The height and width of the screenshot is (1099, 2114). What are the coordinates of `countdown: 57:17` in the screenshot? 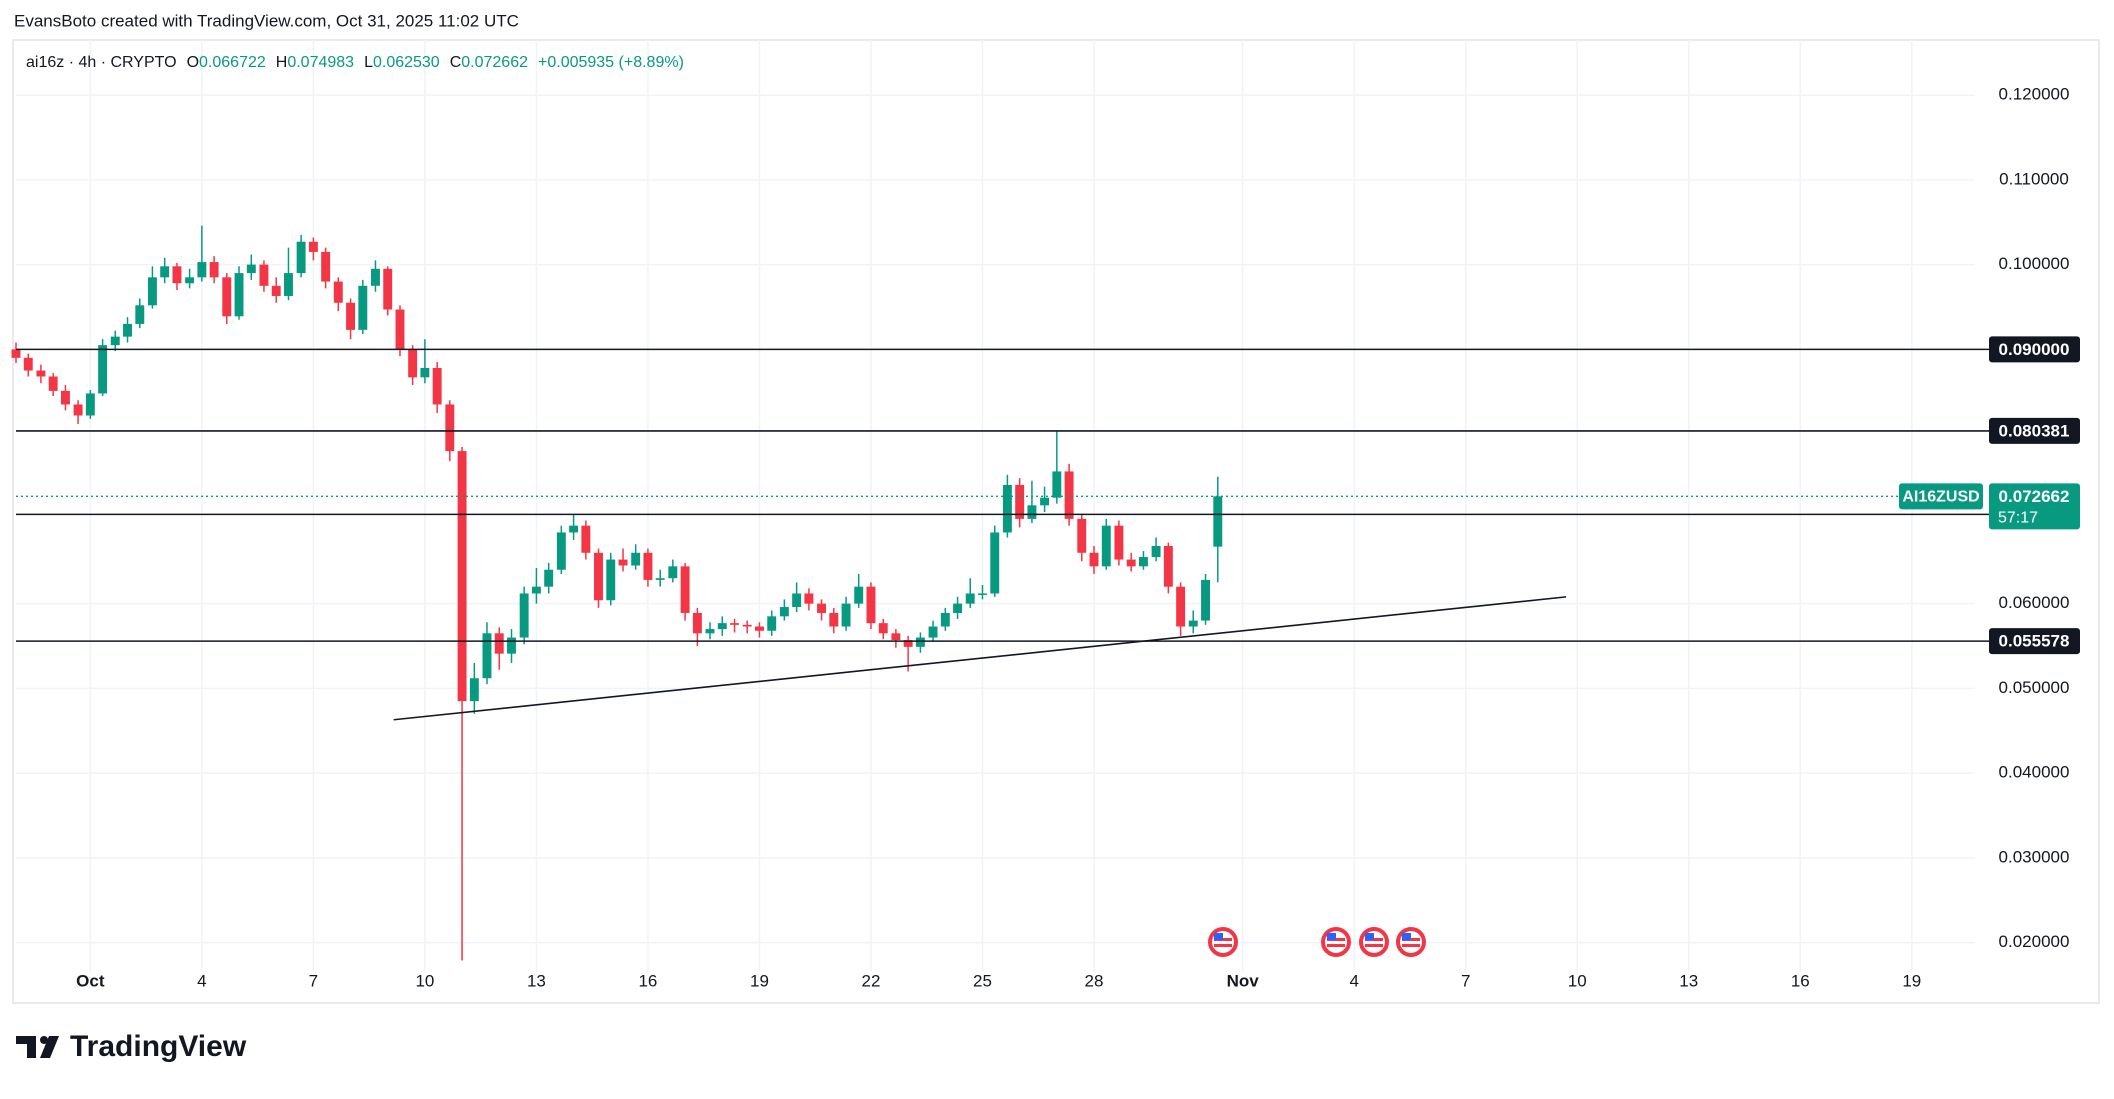 It's located at (2018, 518).